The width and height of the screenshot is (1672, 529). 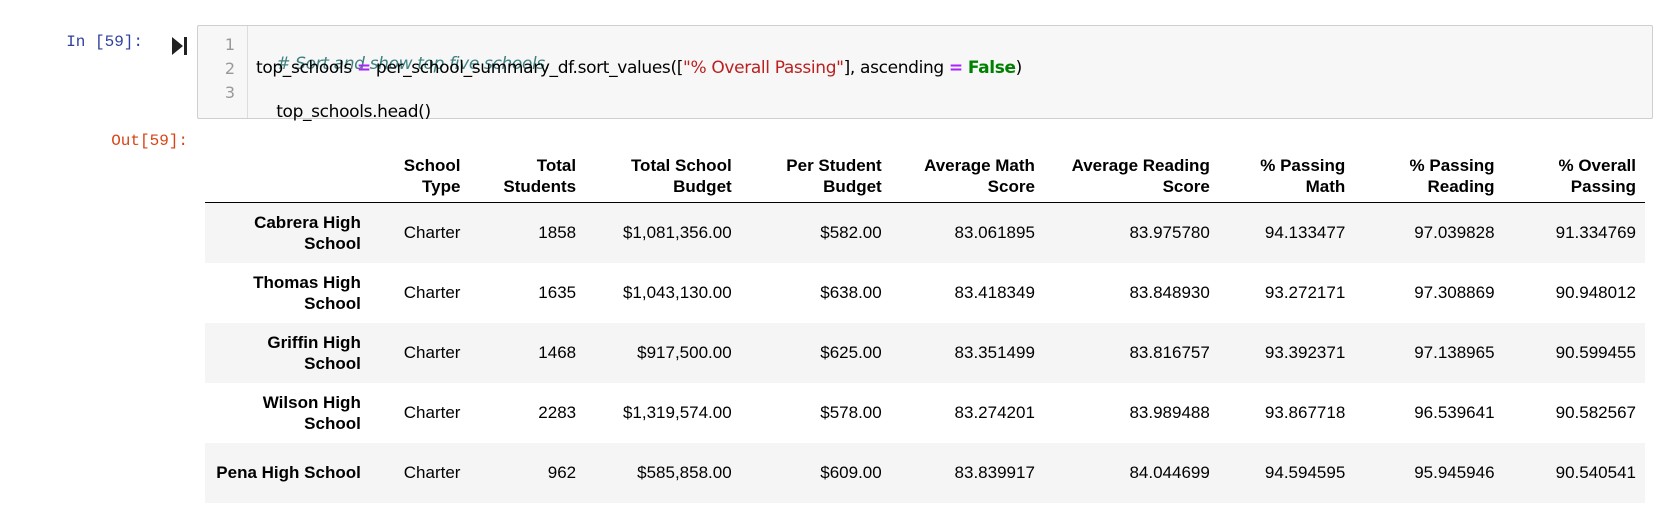 What do you see at coordinates (557, 232) in the screenshot?
I see `table-cell: 1858` at bounding box center [557, 232].